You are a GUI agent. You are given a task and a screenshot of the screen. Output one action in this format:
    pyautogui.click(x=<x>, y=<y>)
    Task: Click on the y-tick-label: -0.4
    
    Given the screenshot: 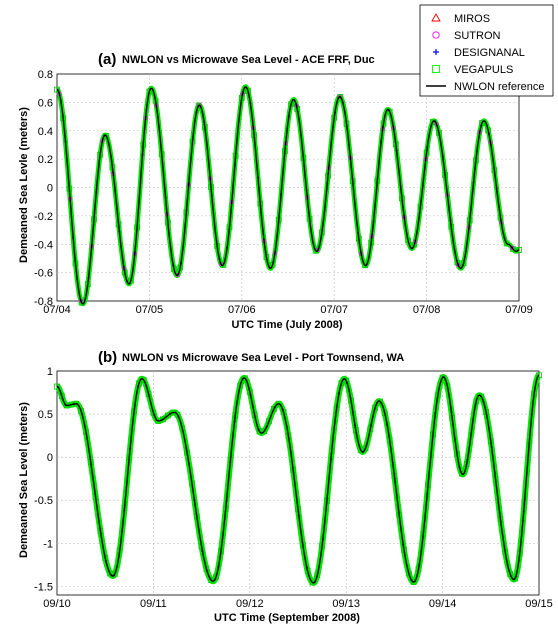 What is the action you would take?
    pyautogui.click(x=43, y=245)
    